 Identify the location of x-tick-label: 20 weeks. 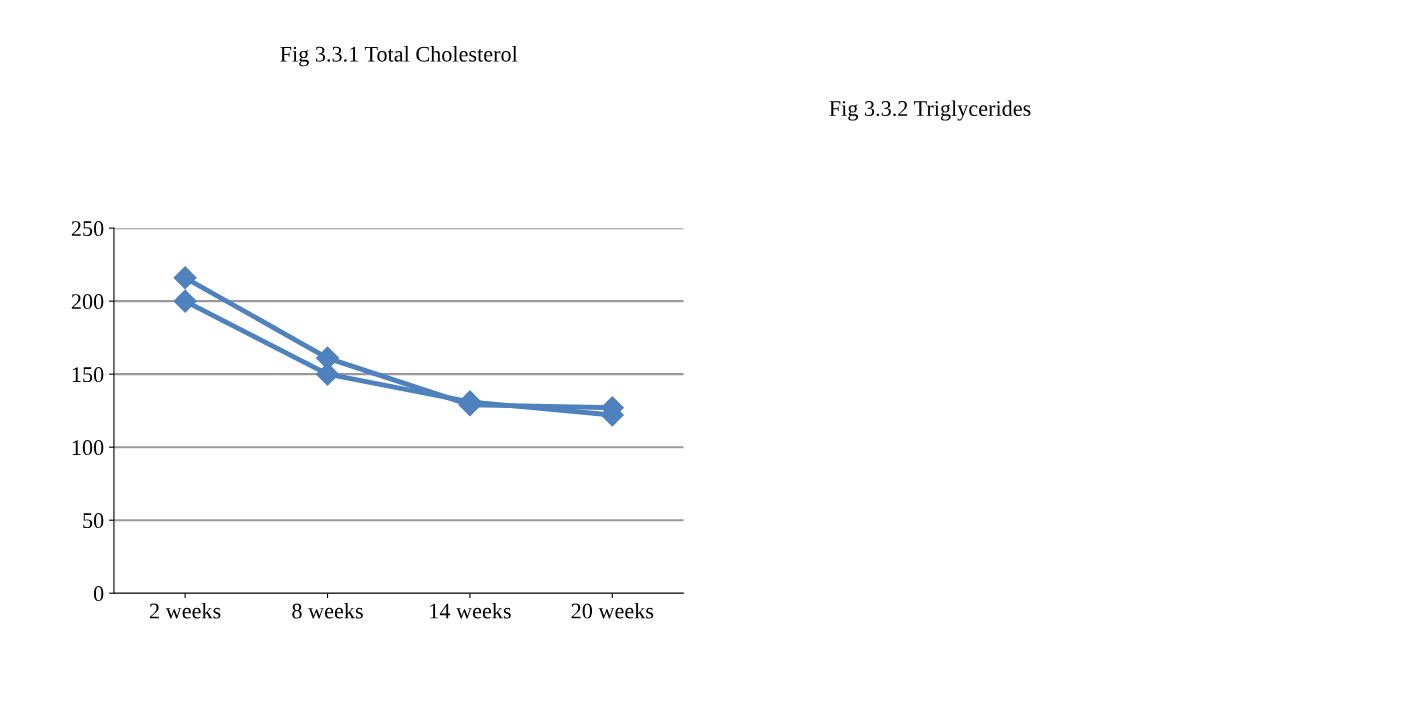
(612, 610).